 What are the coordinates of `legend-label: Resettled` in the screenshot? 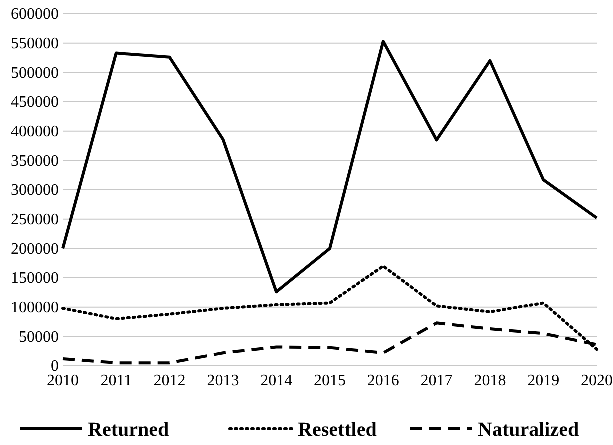 It's located at (337, 430).